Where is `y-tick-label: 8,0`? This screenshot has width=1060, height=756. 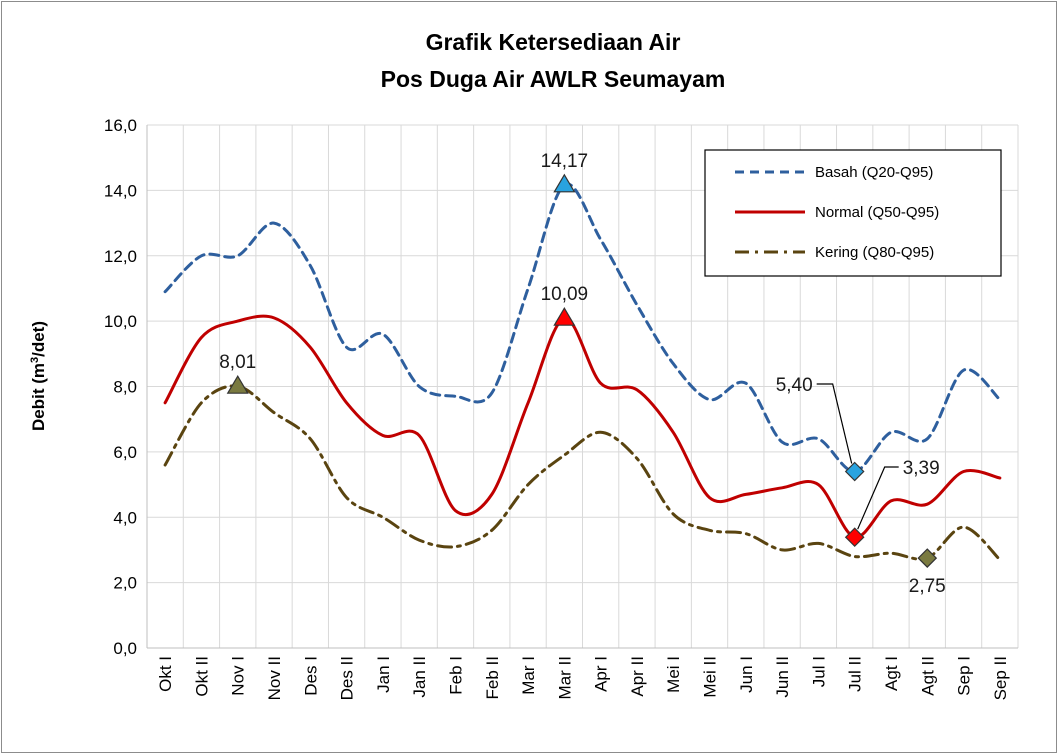
y-tick-label: 8,0 is located at coordinates (125, 387).